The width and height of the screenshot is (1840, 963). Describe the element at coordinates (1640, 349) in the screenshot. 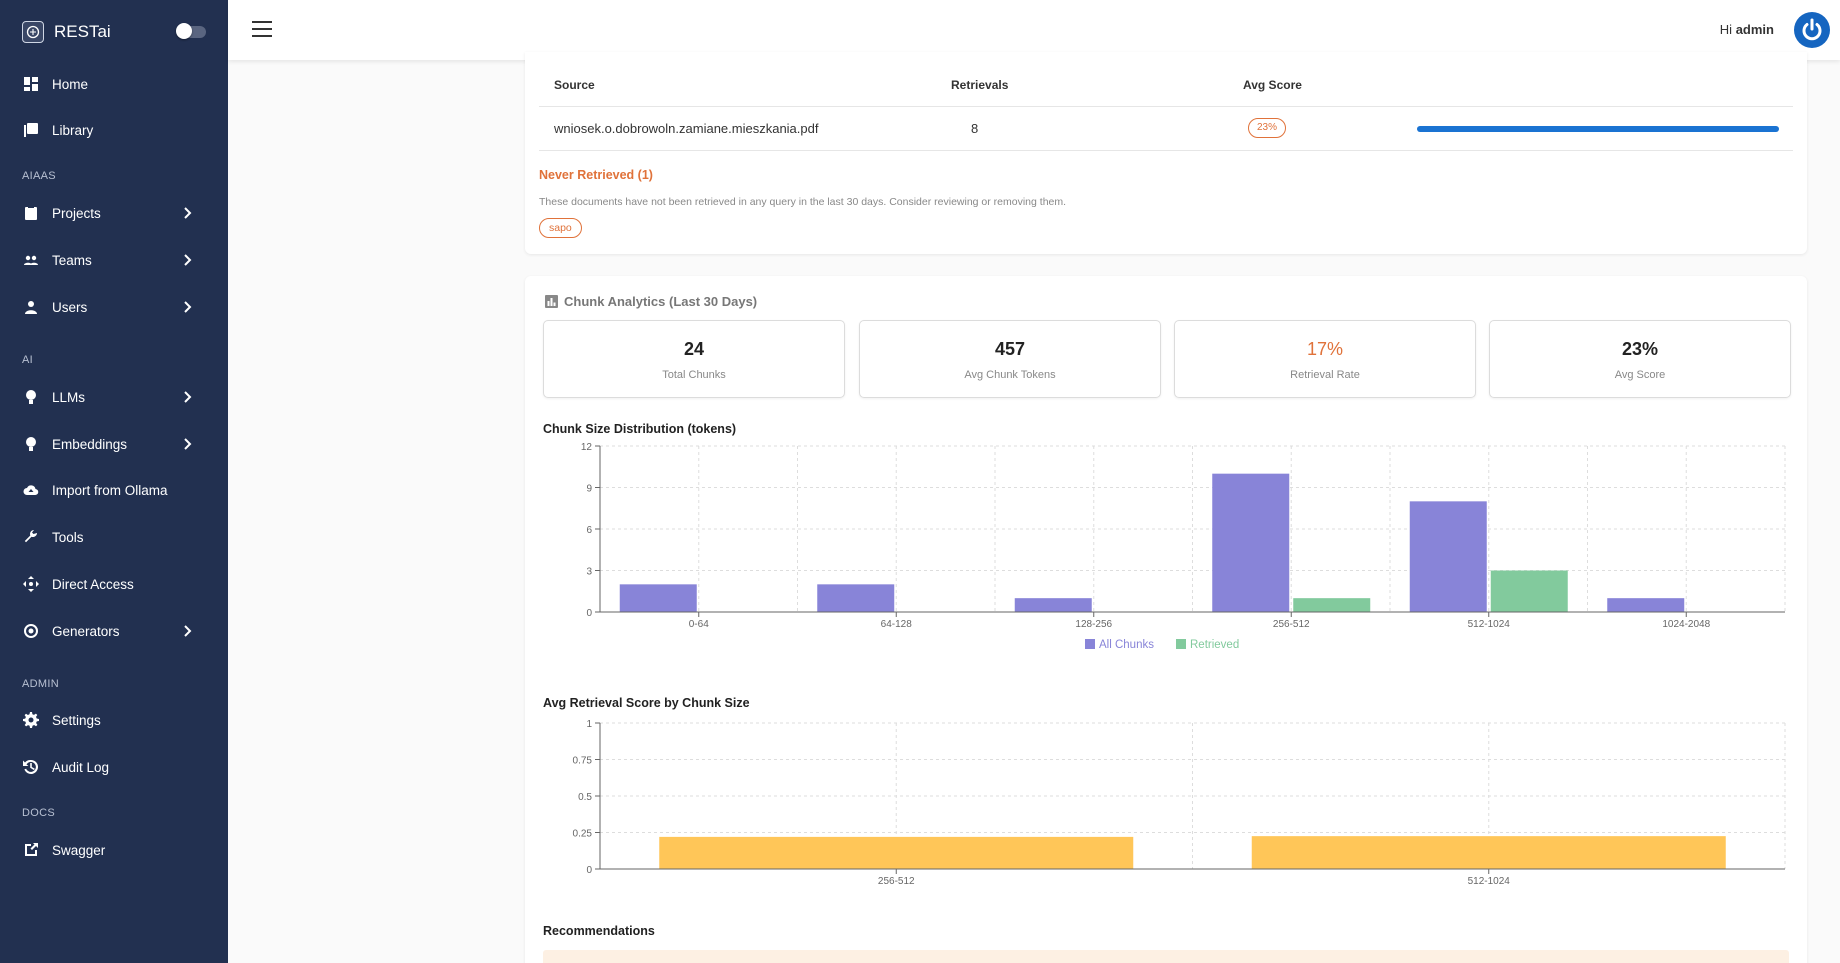

I see `stat-value: 23%` at that location.